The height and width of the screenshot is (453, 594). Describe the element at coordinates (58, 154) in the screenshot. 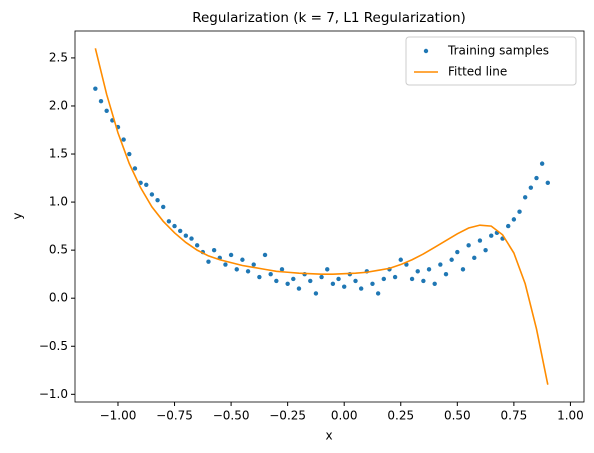

I see `y-tick-label: 1.5` at that location.